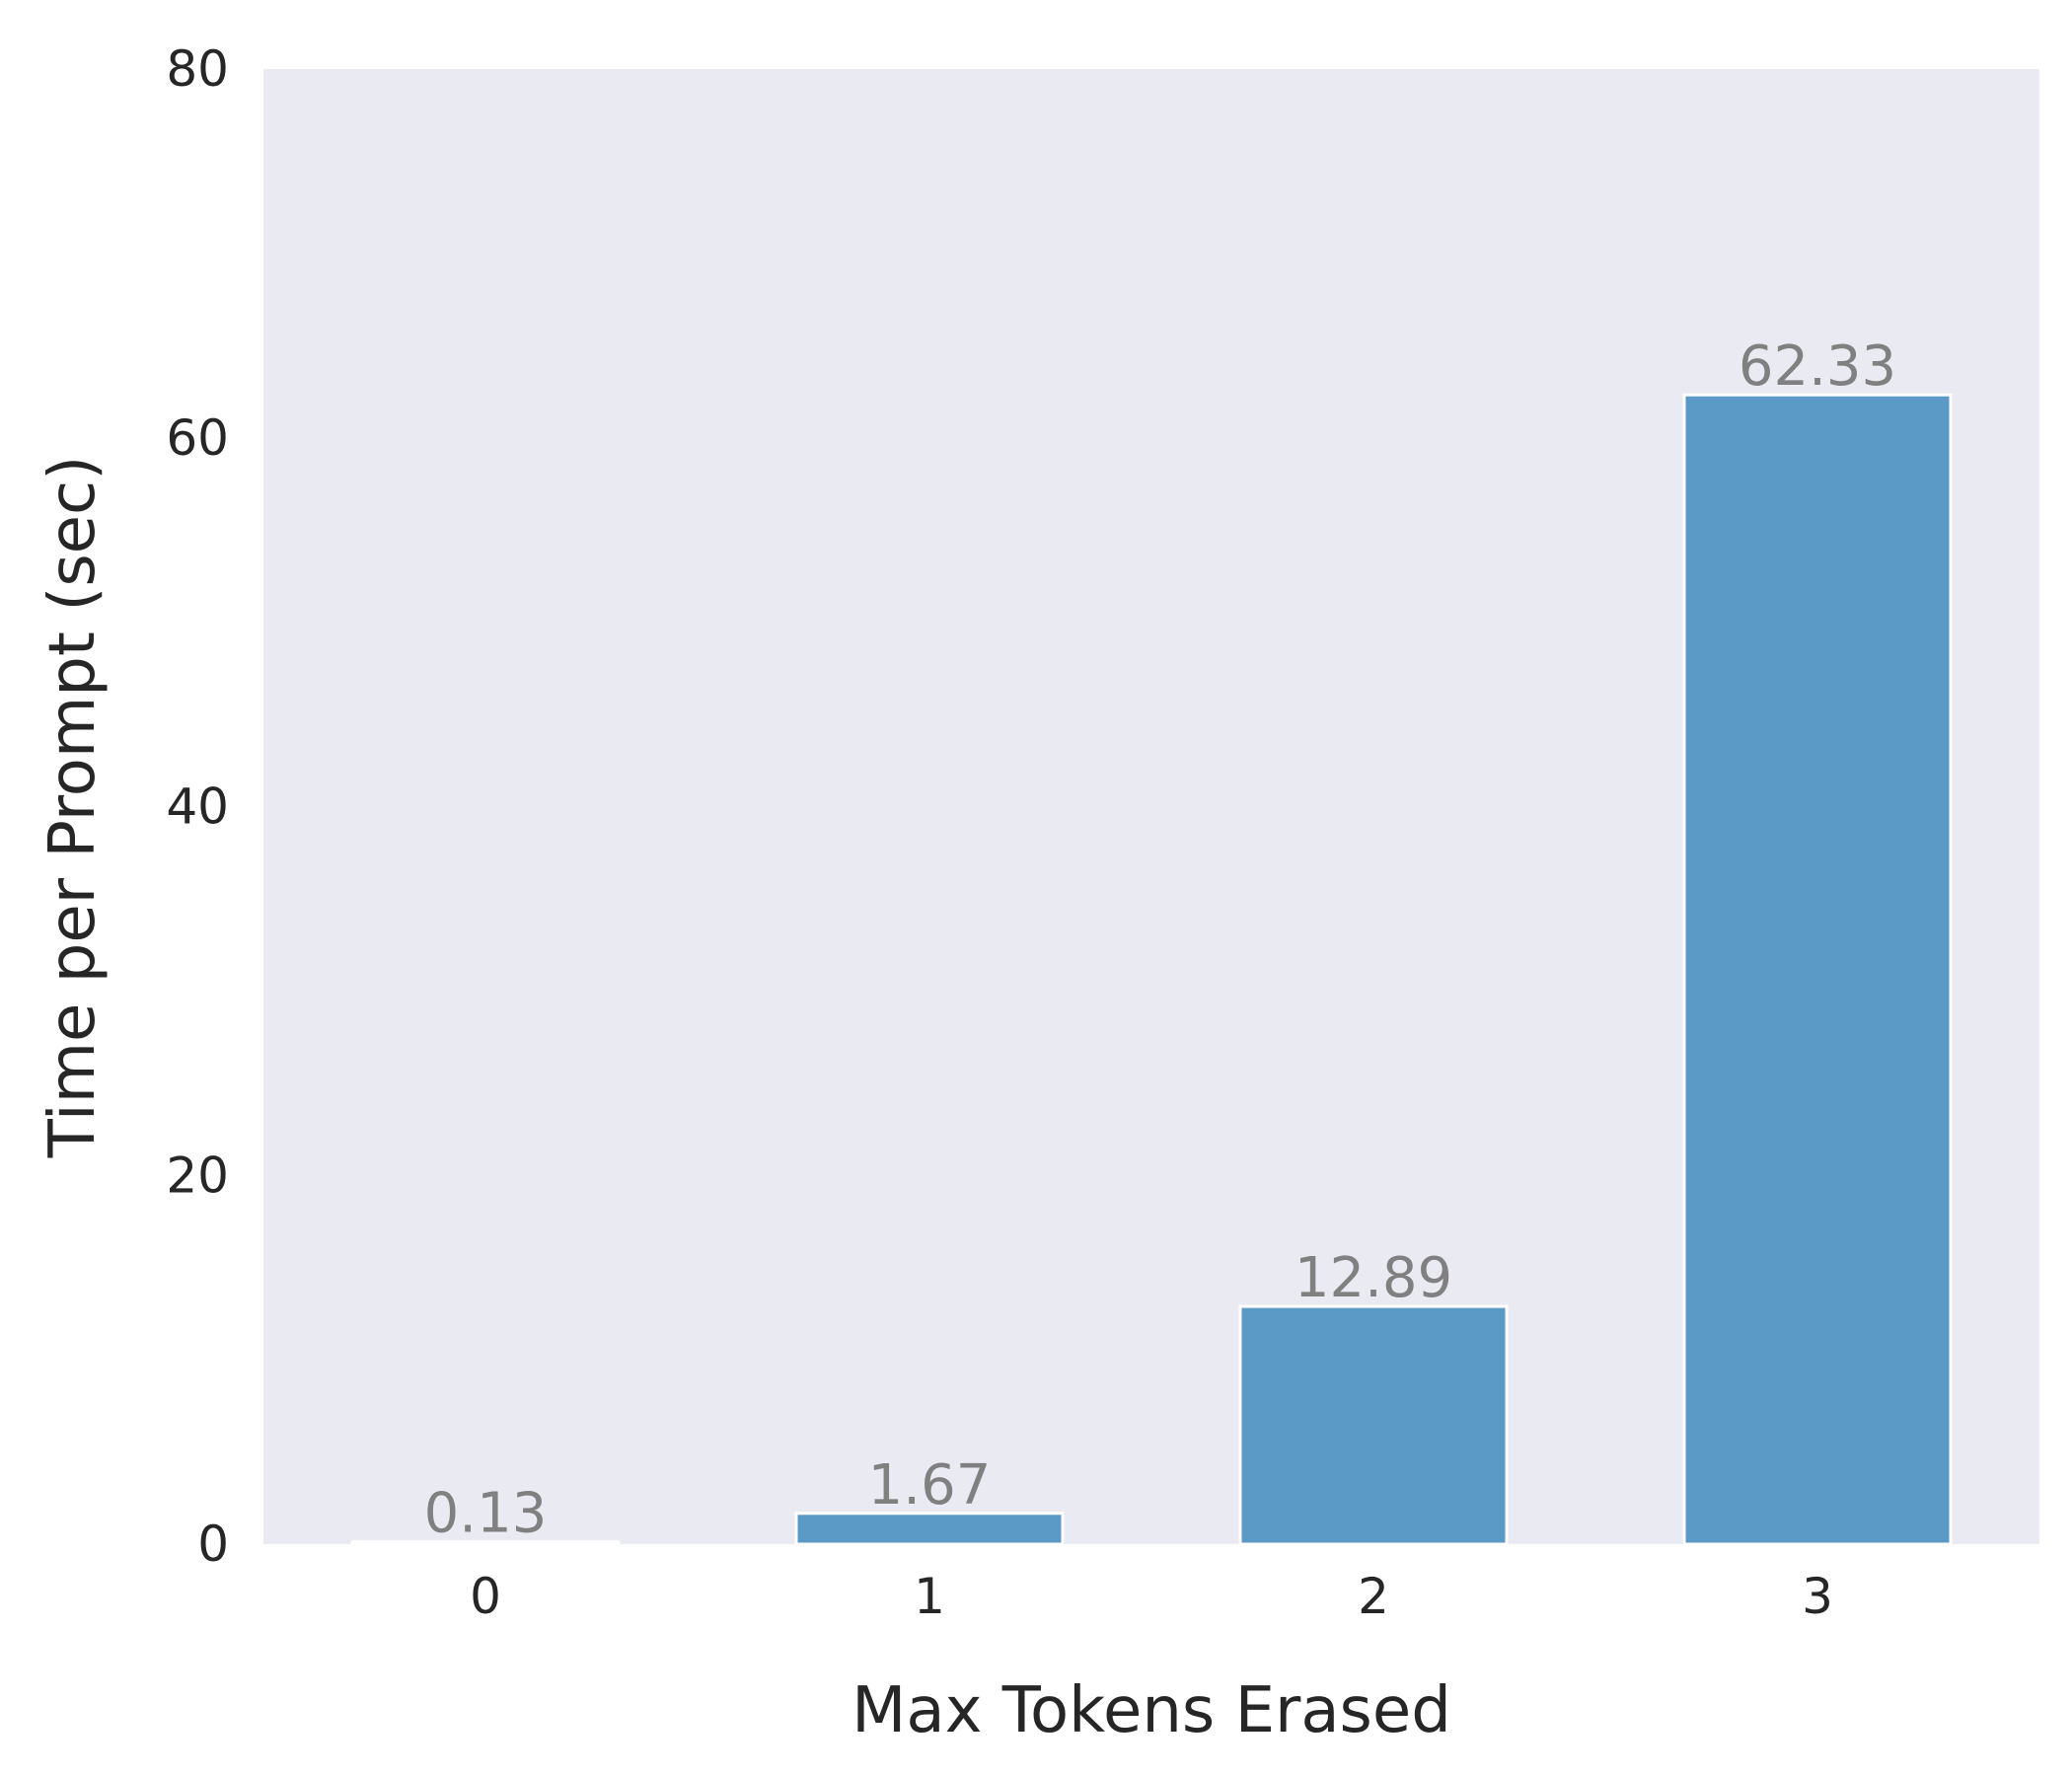 The image size is (2072, 1776). What do you see at coordinates (198, 1175) in the screenshot?
I see `y-tick-label-20: 20` at bounding box center [198, 1175].